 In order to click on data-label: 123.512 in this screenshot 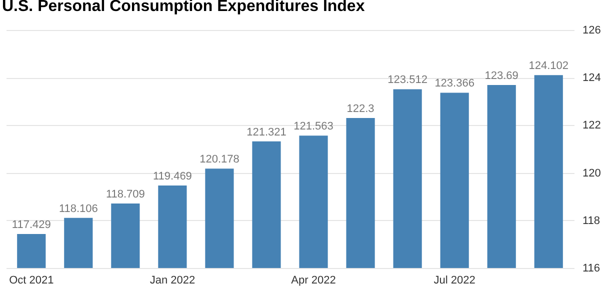, I will do `click(408, 80)`.